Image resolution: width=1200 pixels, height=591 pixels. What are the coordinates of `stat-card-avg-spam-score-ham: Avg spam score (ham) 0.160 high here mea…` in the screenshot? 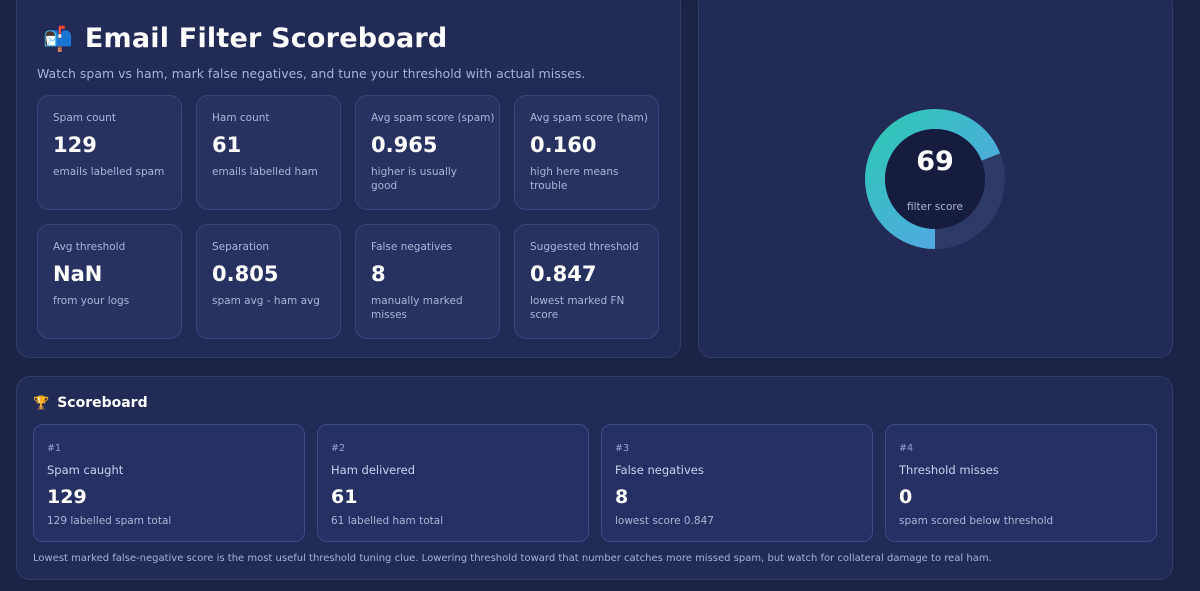 It's located at (586, 152).